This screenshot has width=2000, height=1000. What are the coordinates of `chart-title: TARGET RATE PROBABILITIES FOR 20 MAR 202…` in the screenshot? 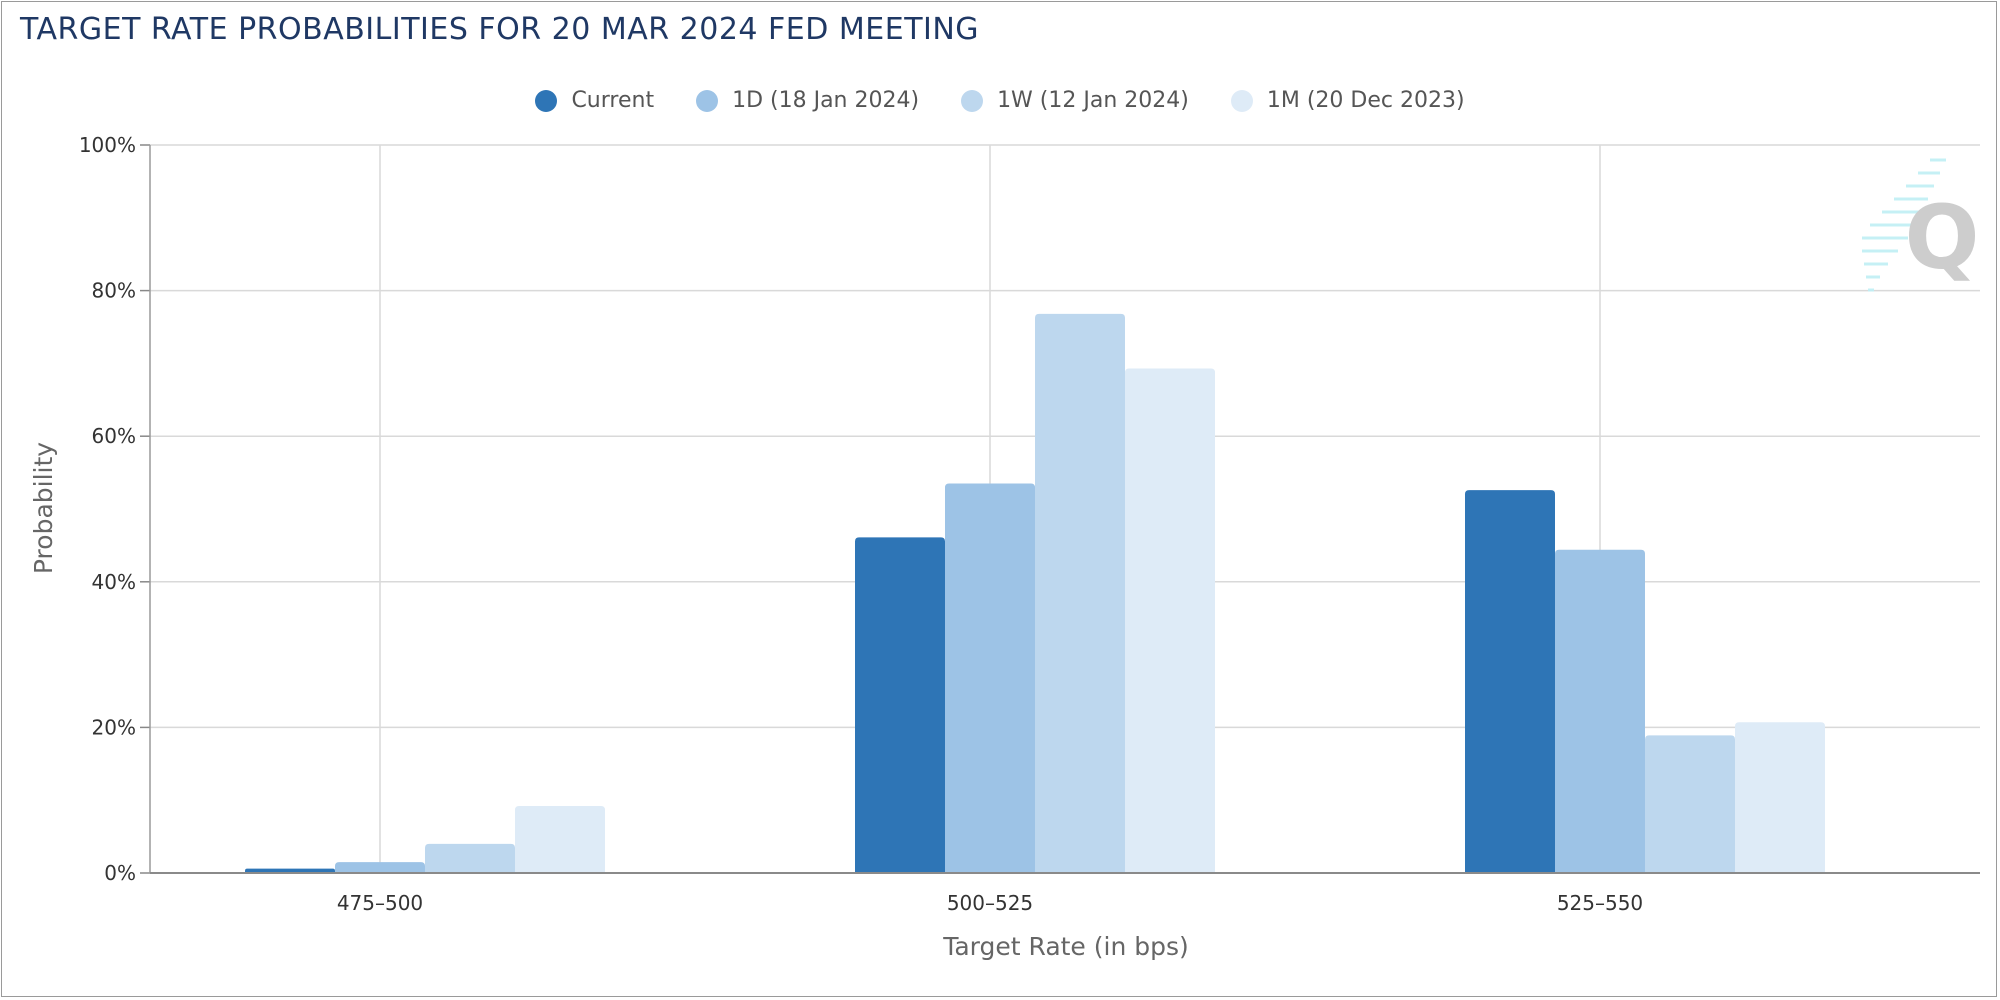 It's located at (500, 29).